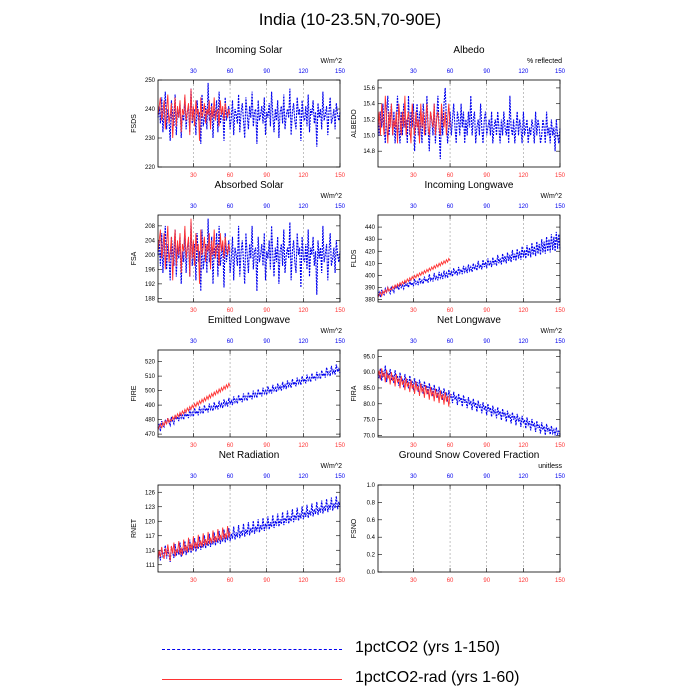 The width and height of the screenshot is (700, 700). Describe the element at coordinates (486, 342) in the screenshot. I see `x-tick-top-label-fira: 90` at that location.